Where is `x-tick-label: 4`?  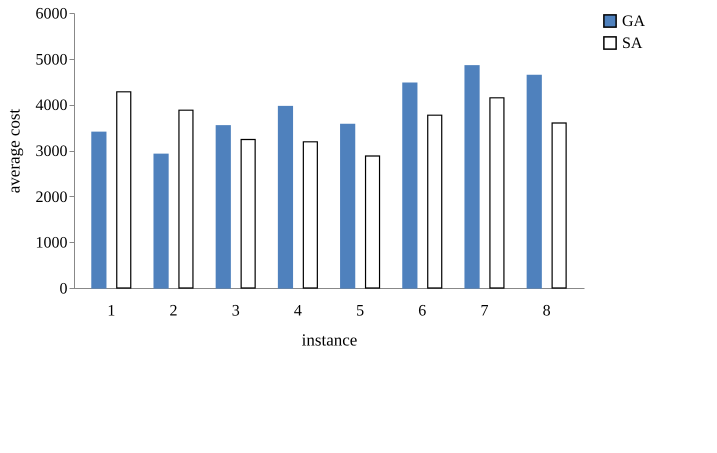
x-tick-label: 4 is located at coordinates (298, 311).